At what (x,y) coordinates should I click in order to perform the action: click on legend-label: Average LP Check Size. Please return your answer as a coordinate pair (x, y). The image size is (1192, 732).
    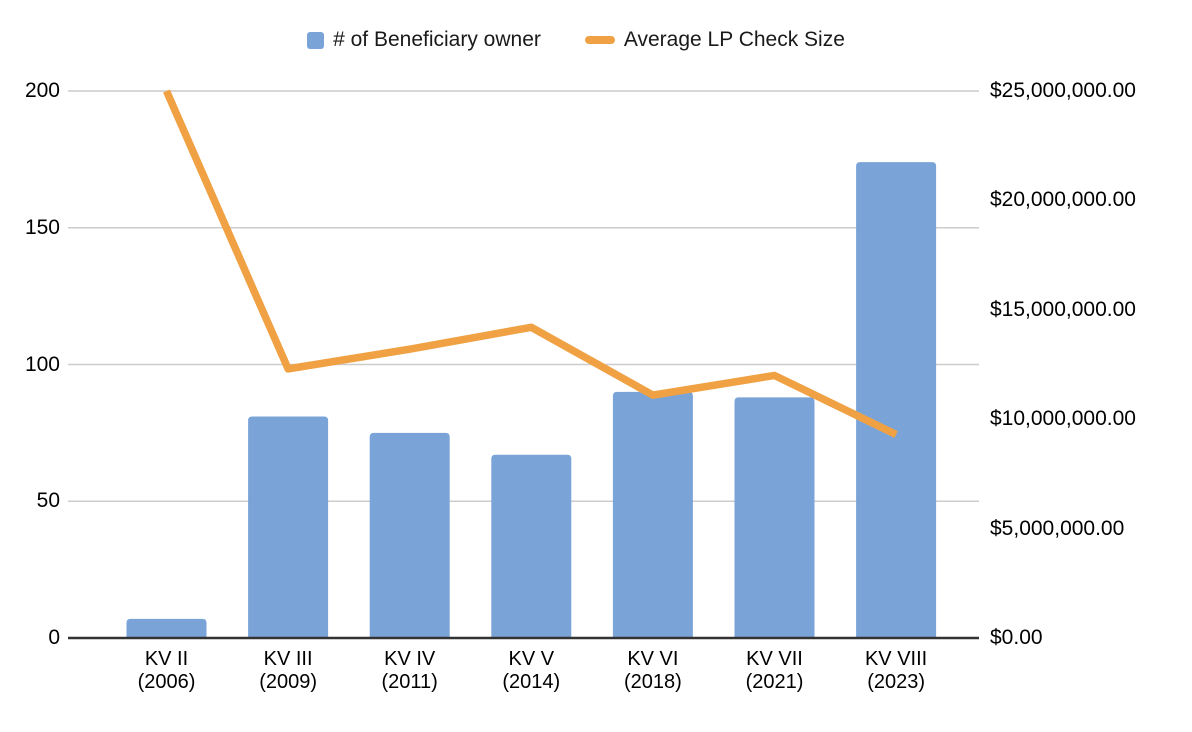
    Looking at the image, I should click on (734, 39).